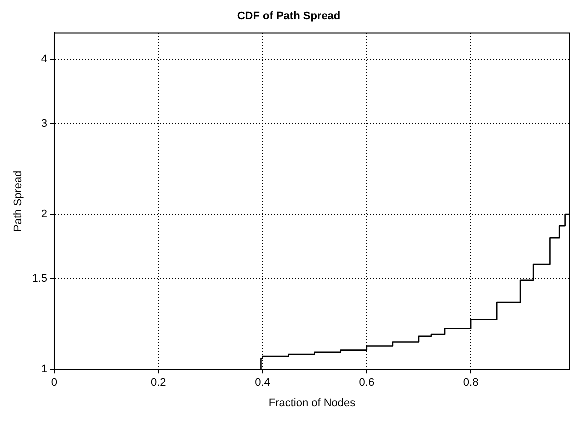 The height and width of the screenshot is (422, 582). I want to click on x-tick-label: 0, so click(54, 383).